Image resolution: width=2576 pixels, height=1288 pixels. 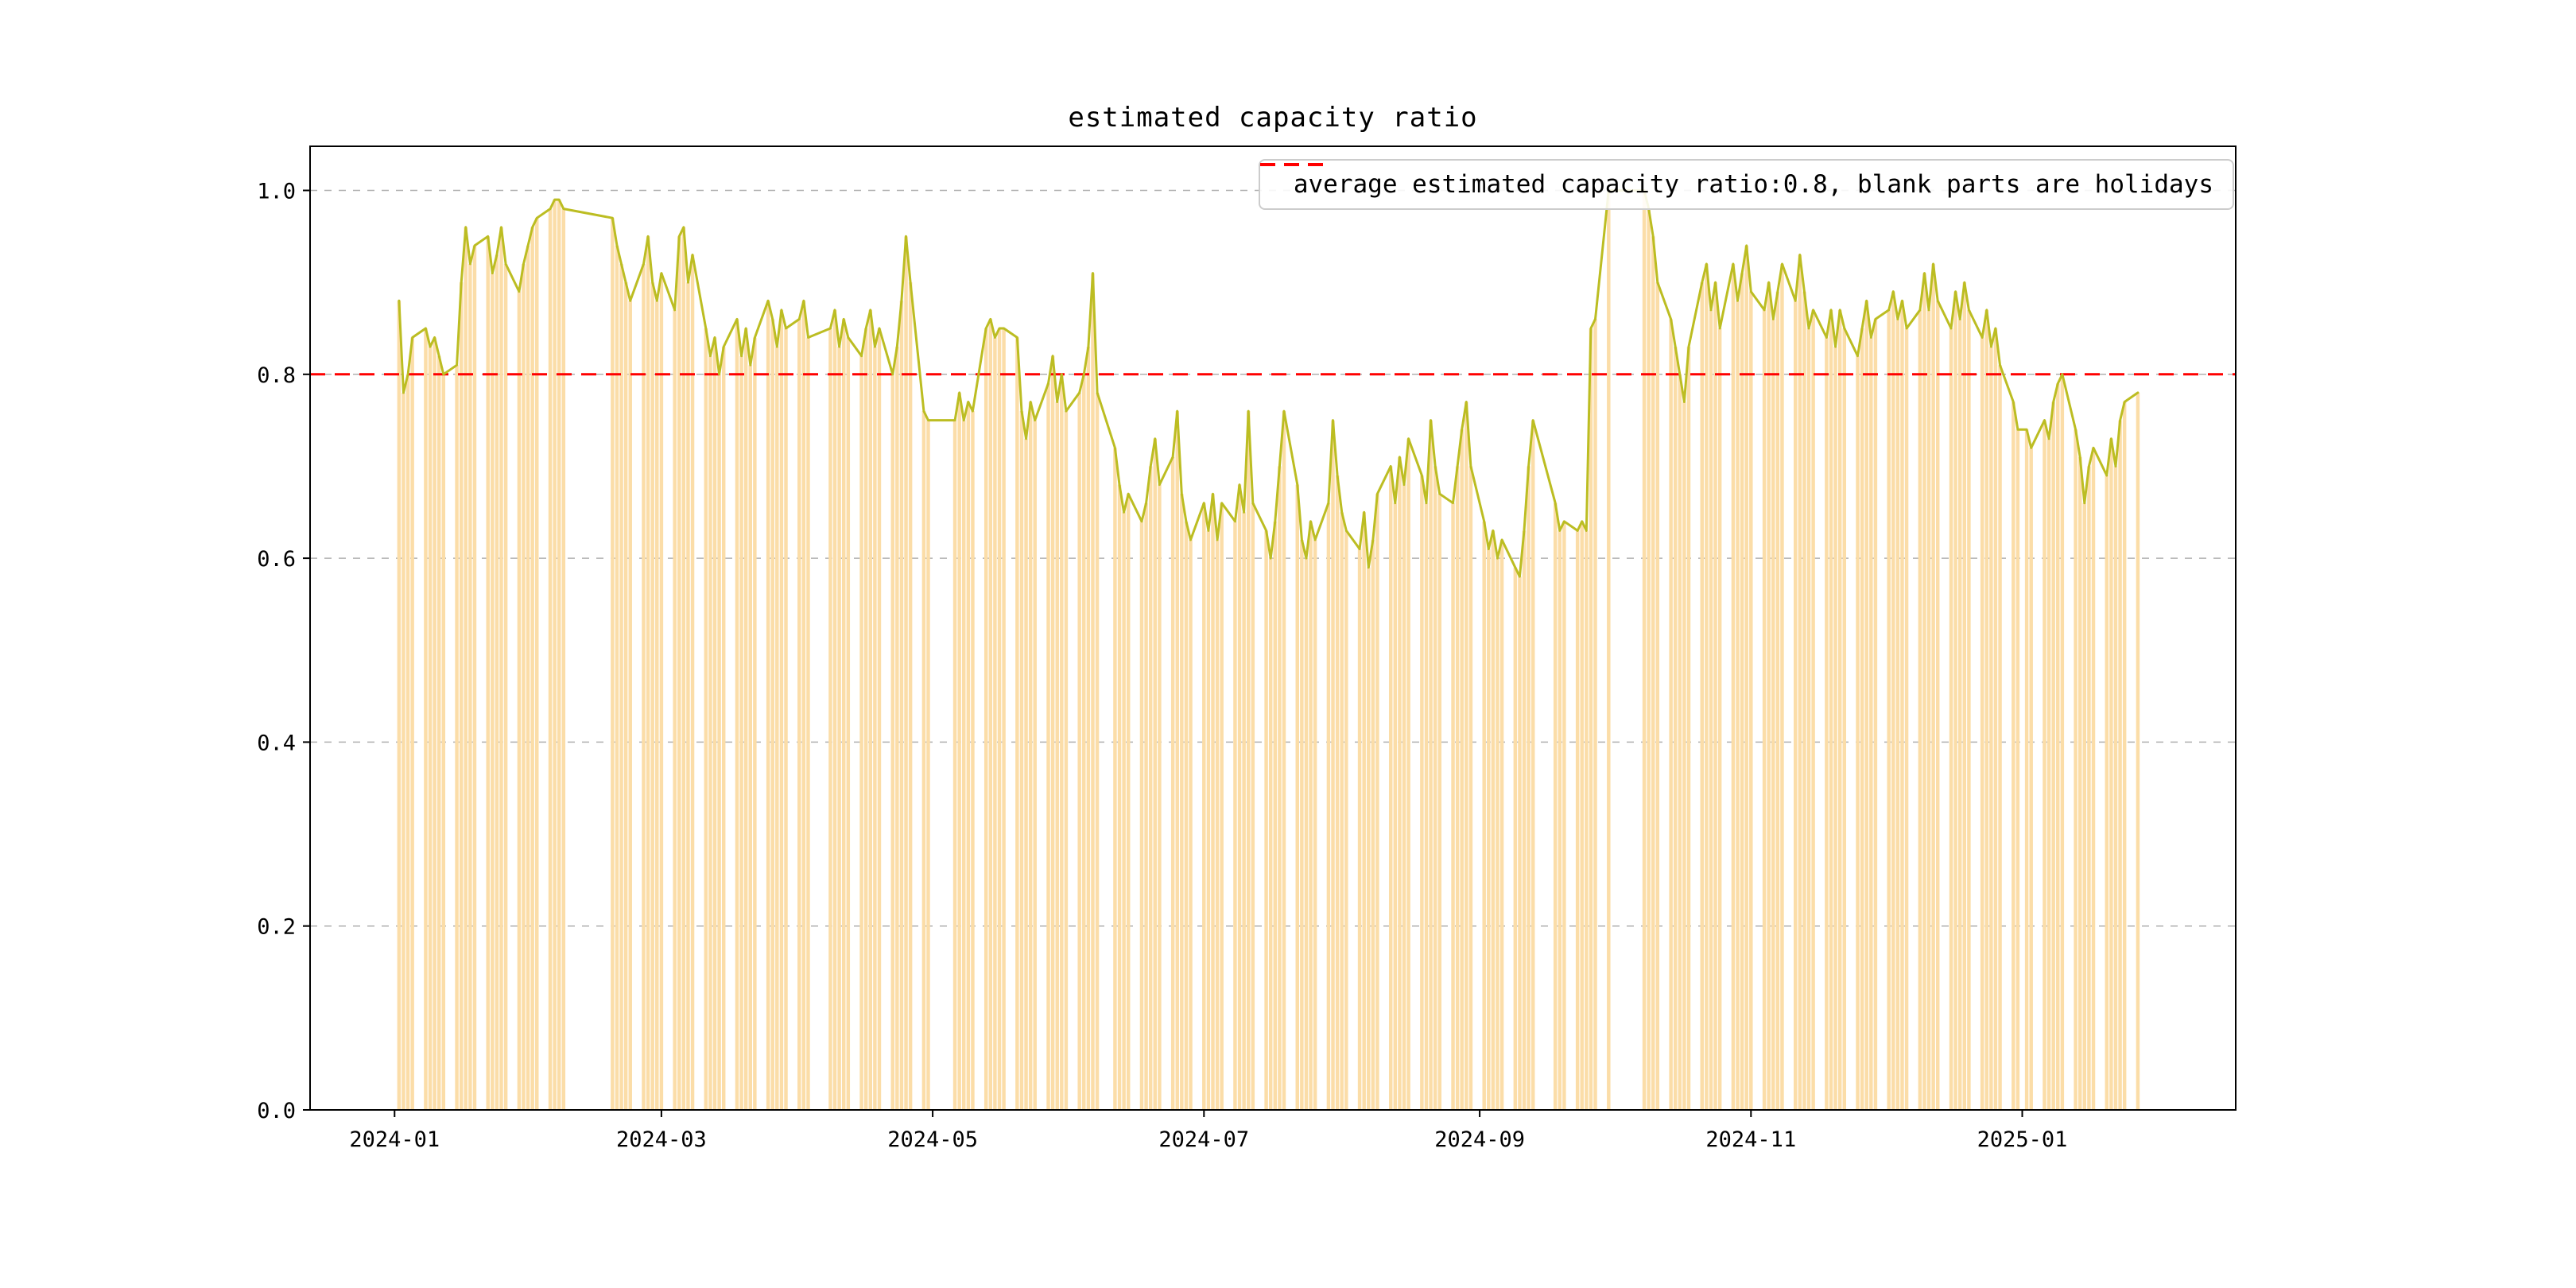 What do you see at coordinates (276, 560) in the screenshot?
I see `y-tick-label: 0.6` at bounding box center [276, 560].